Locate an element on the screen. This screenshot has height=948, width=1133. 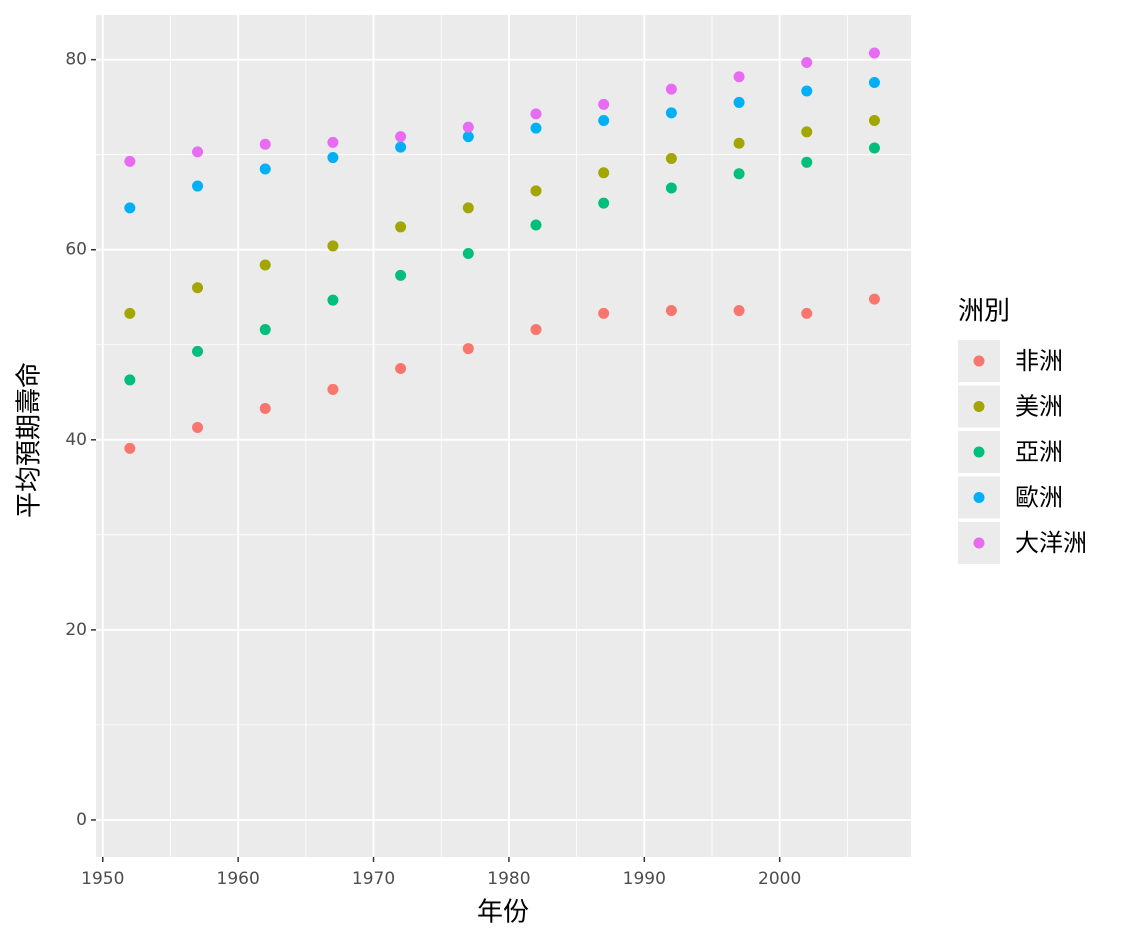
y-tick-label: 80 is located at coordinates (76, 60).